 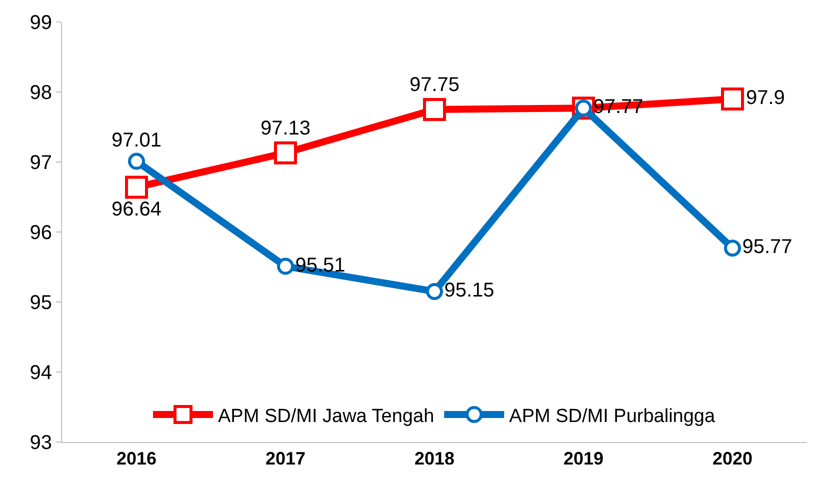 What do you see at coordinates (285, 128) in the screenshot?
I see `data-label: 97.13` at bounding box center [285, 128].